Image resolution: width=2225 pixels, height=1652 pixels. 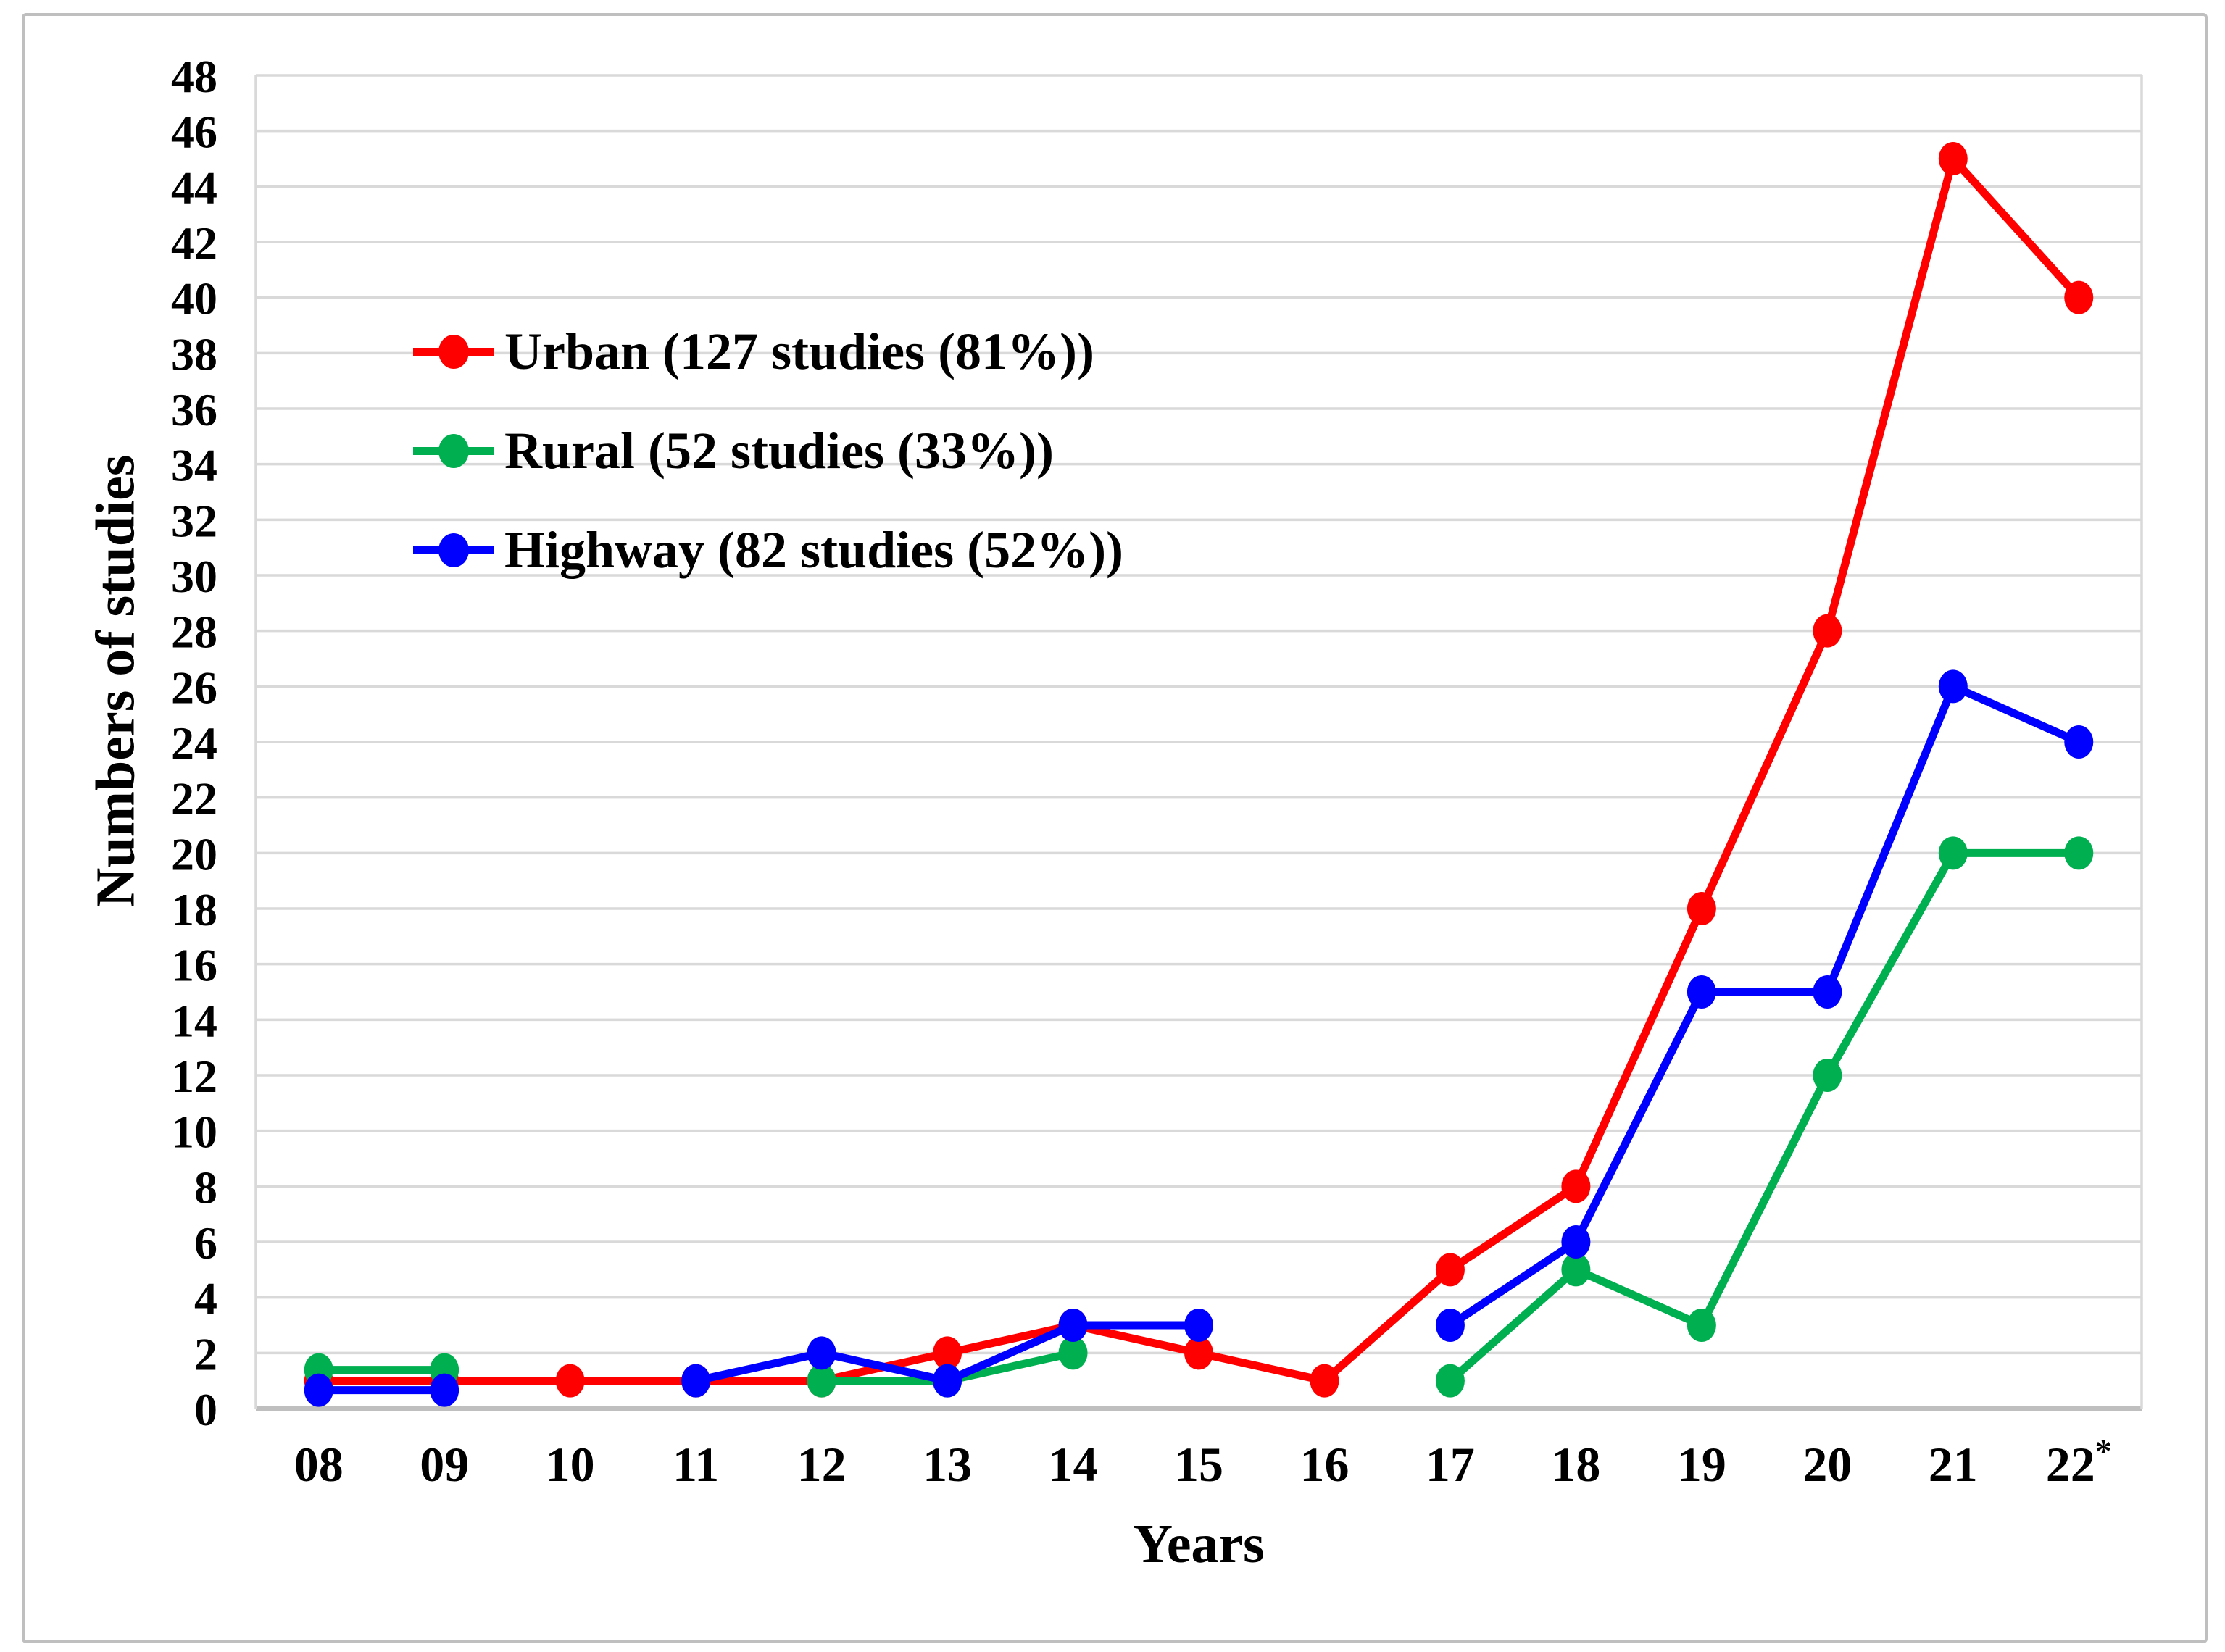 I want to click on legend-item-urban: Urban (127 studies (81%)), so click(x=768, y=351).